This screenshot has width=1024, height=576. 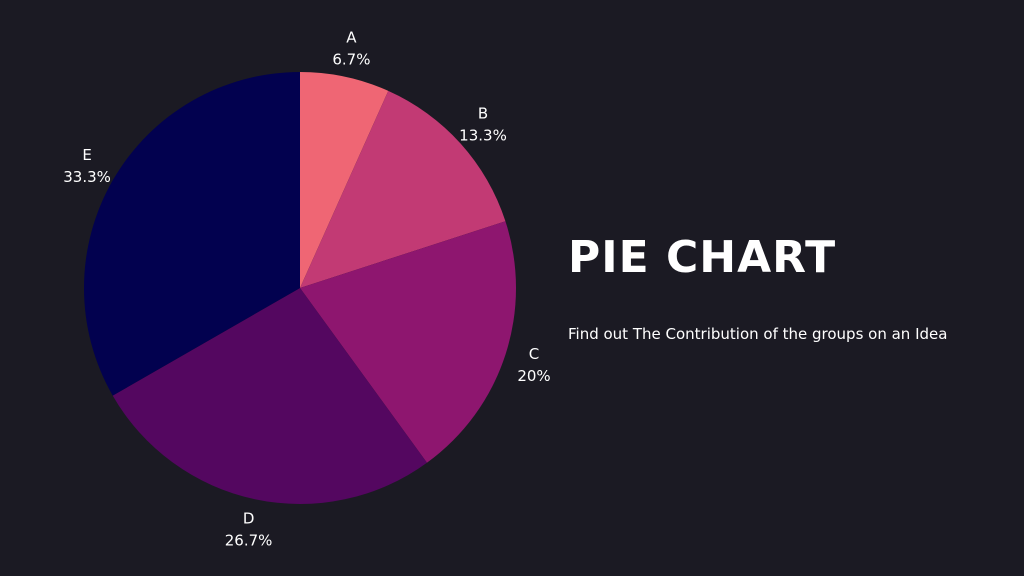 I want to click on pie-label-category: D, so click(x=249, y=519).